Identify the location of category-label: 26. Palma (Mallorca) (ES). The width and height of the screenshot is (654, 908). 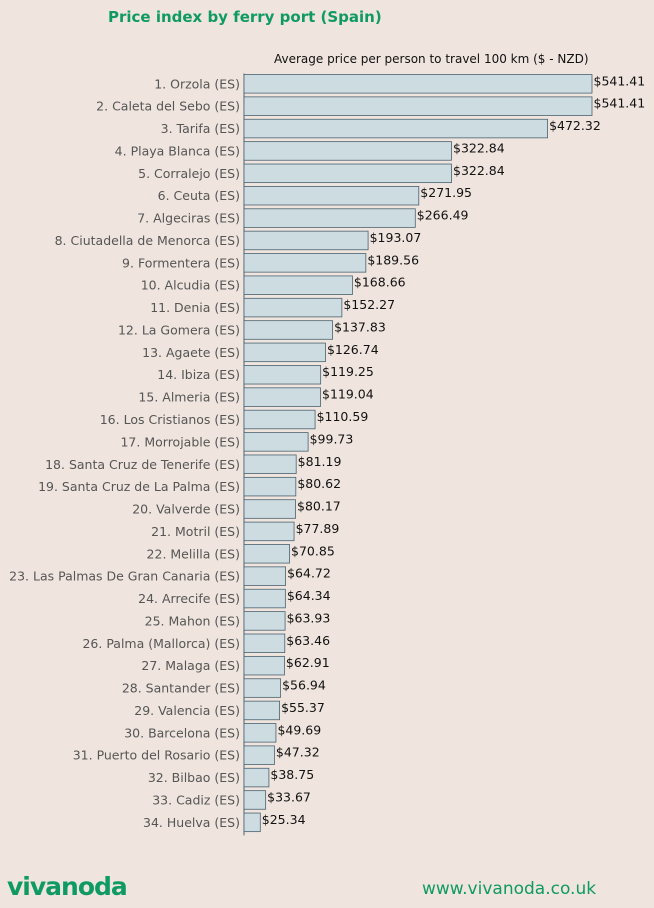
(161, 643).